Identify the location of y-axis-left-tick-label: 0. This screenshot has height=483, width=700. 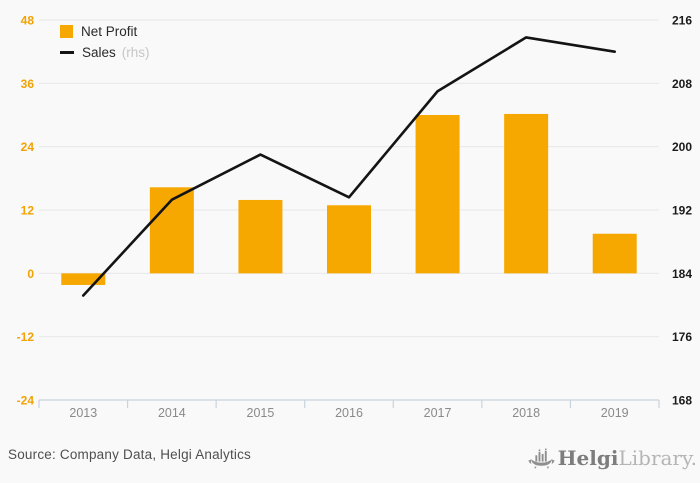
(30, 274).